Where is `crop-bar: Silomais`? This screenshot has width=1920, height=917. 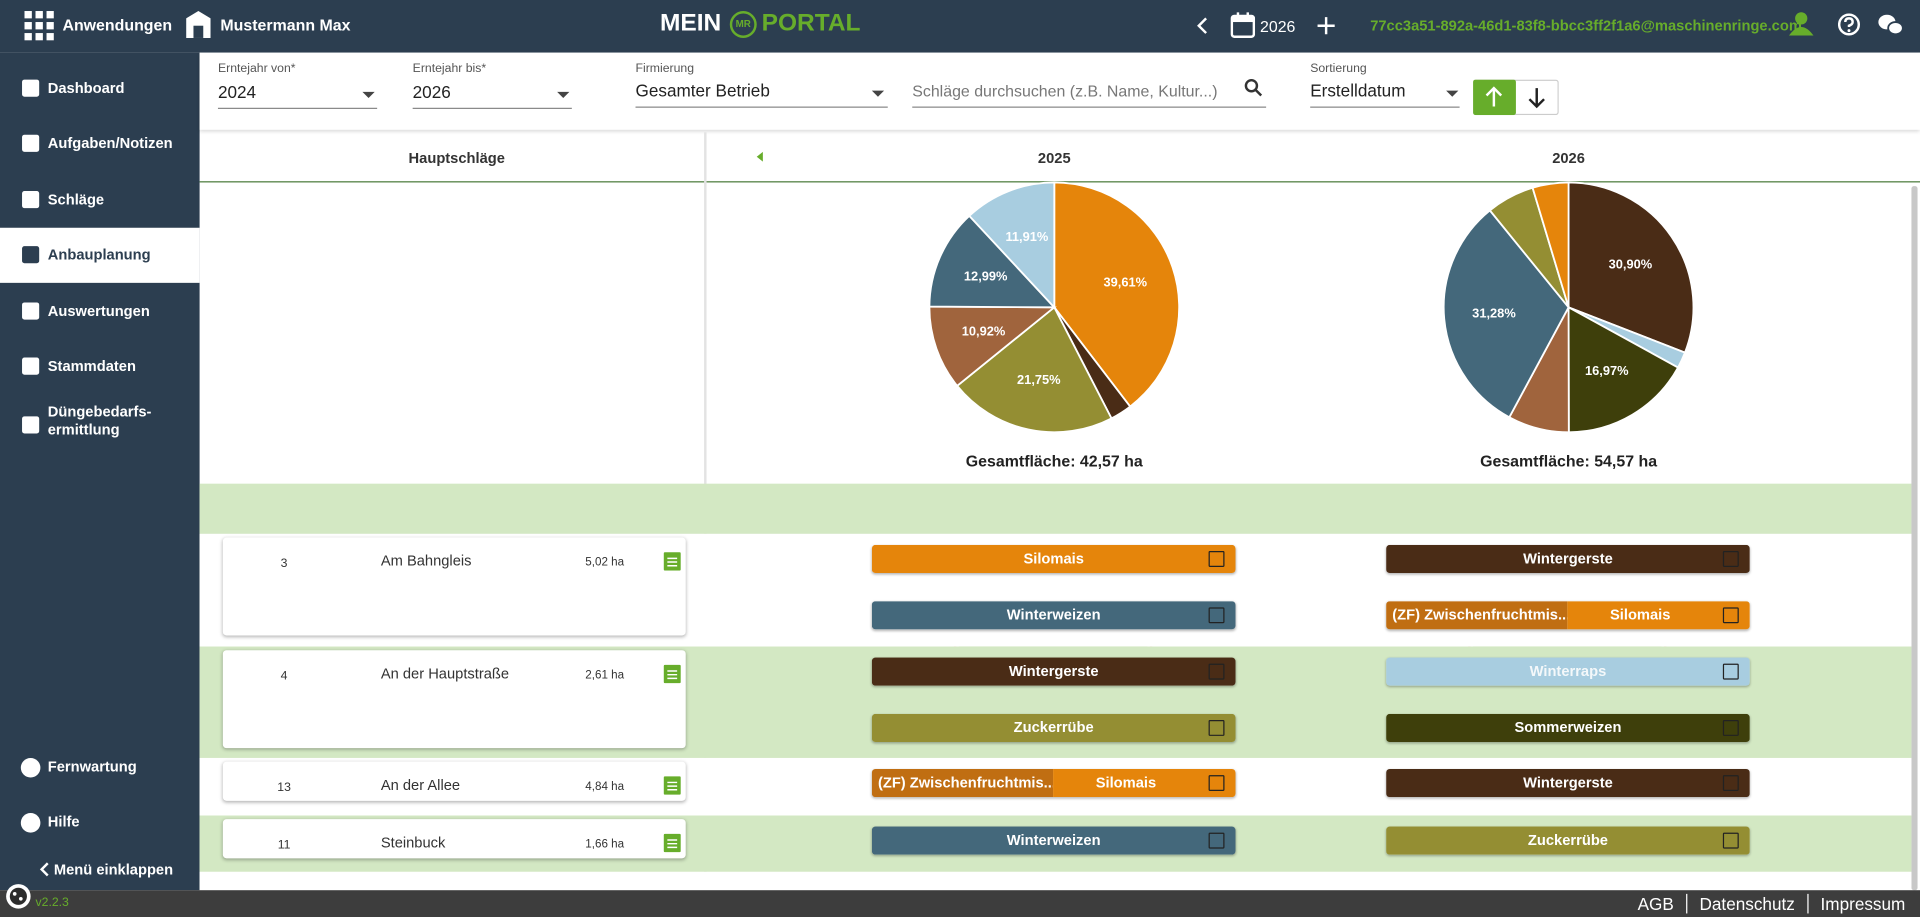
crop-bar: Silomais is located at coordinates (1053, 559).